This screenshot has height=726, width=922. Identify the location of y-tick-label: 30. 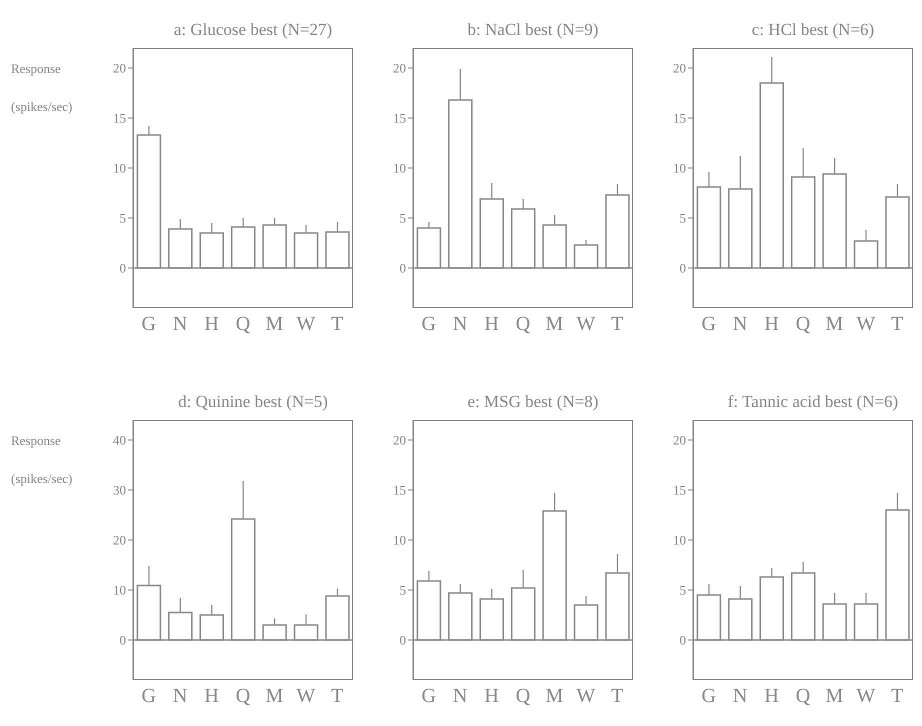
(119, 490).